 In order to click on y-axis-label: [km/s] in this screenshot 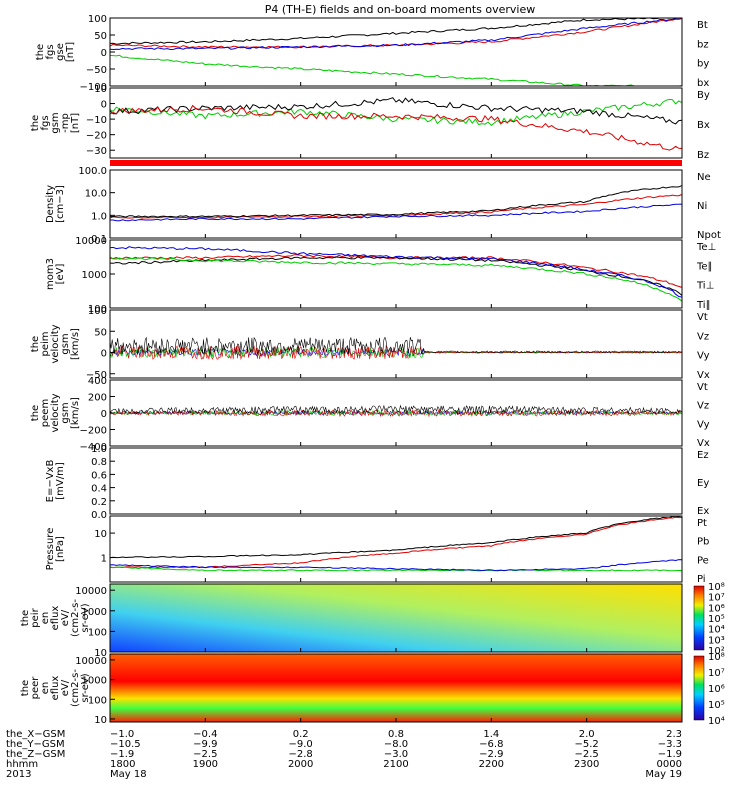, I will do `click(75, 344)`.